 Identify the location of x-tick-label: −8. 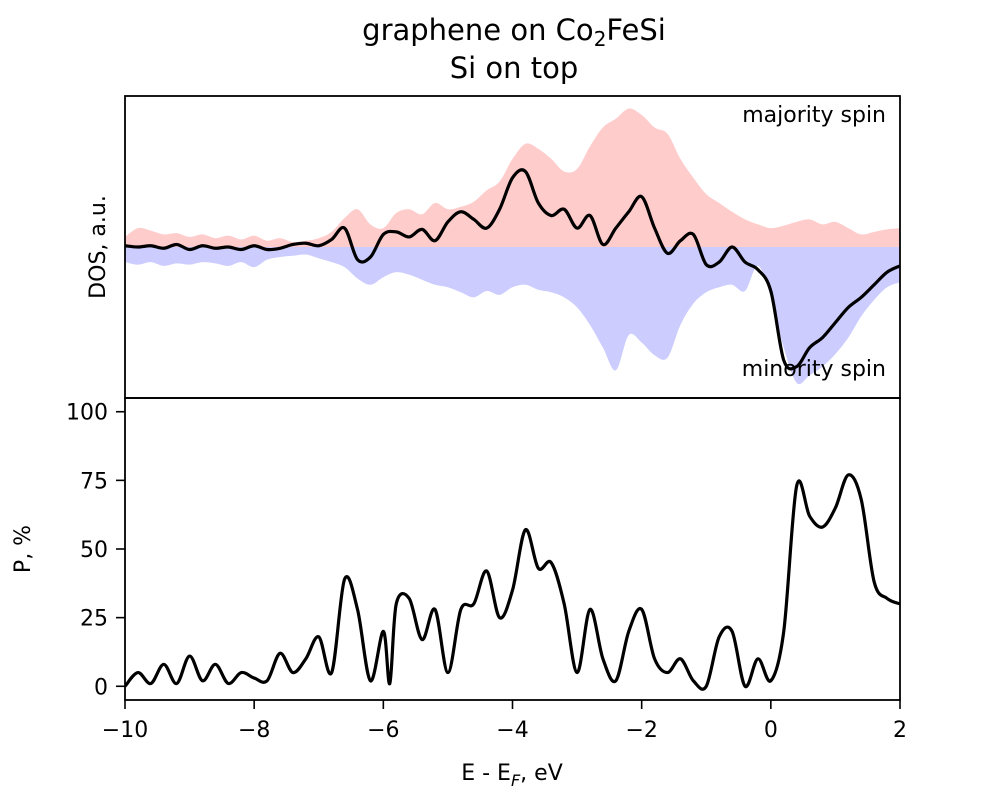
(254, 730).